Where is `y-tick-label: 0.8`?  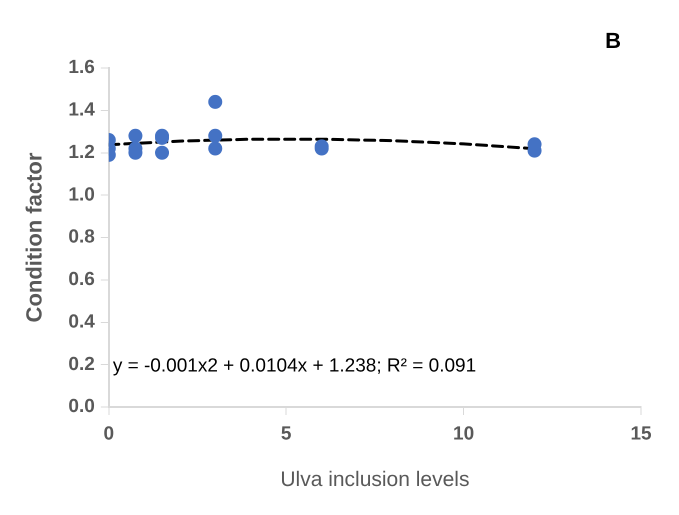
y-tick-label: 0.8 is located at coordinates (81, 237).